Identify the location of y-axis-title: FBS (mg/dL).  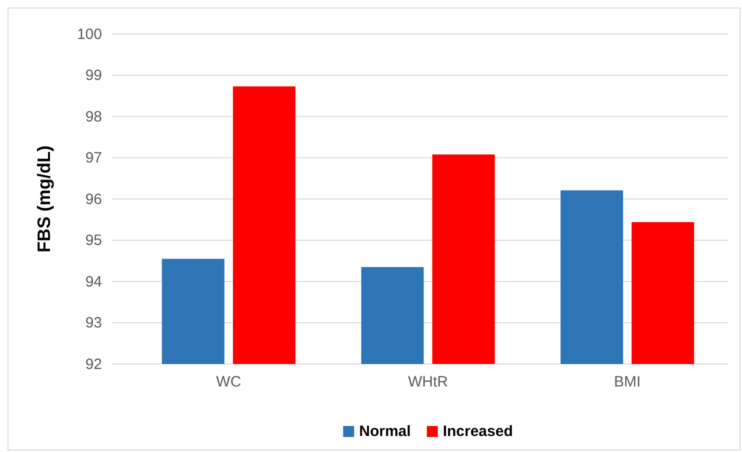
(44, 199).